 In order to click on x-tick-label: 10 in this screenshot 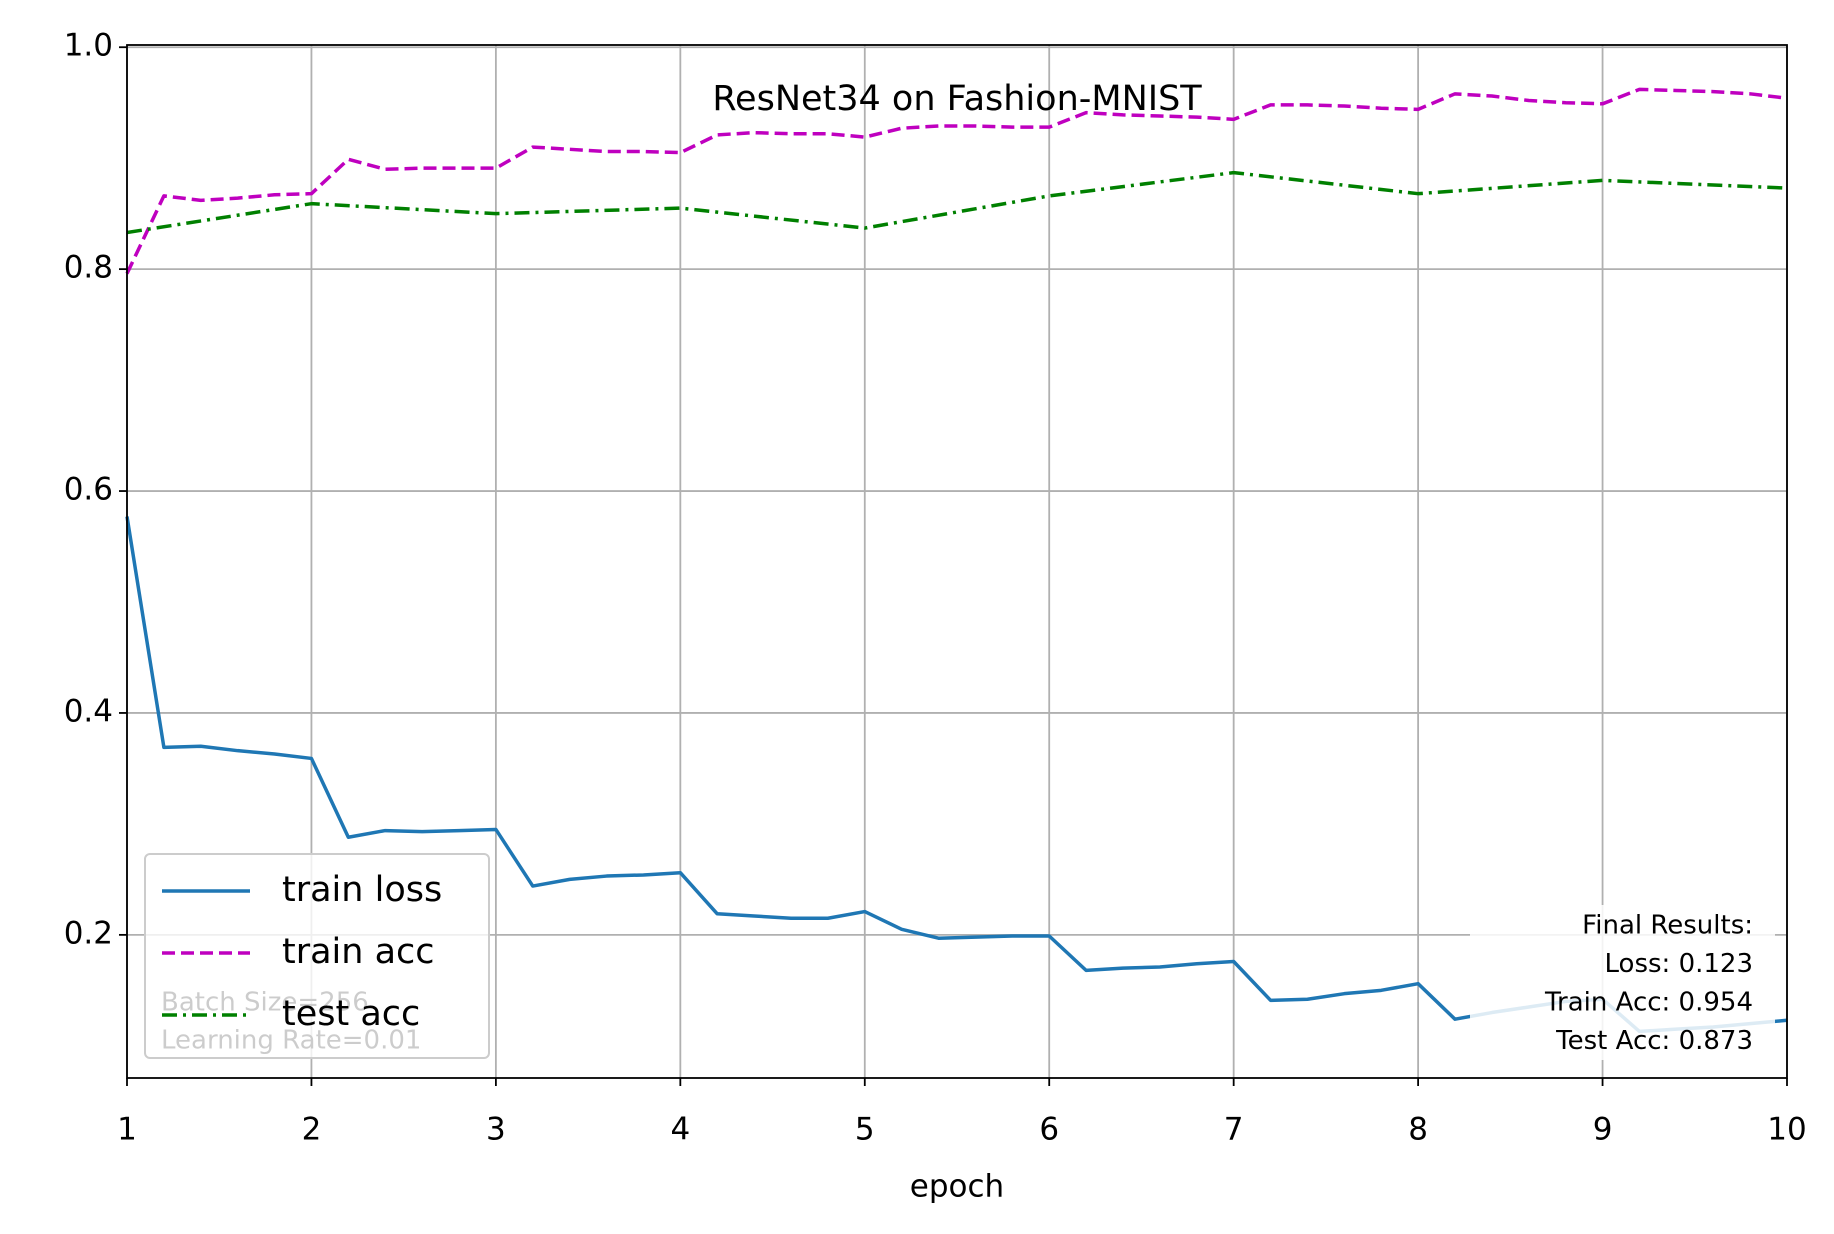, I will do `click(1786, 1130)`.